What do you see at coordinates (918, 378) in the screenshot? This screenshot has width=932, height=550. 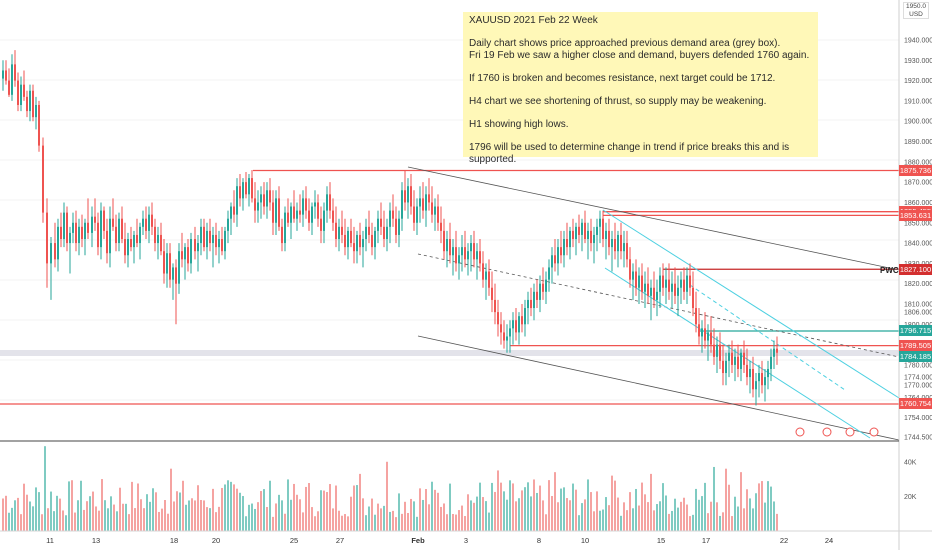 I see `price-tick-label: 1774.000` at bounding box center [918, 378].